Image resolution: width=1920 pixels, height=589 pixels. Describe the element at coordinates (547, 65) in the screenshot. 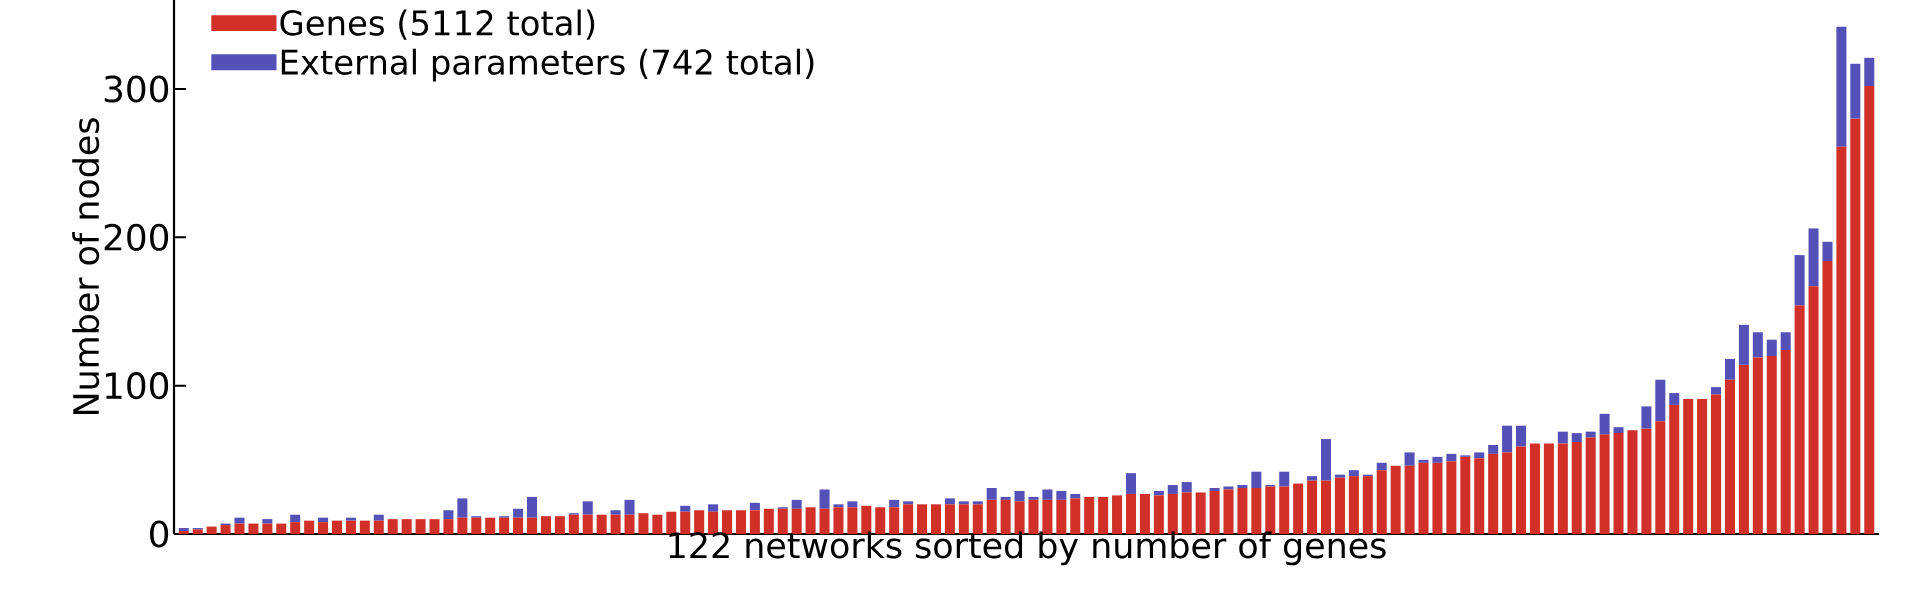

I see `legend-label: External parameters (742 total)` at that location.